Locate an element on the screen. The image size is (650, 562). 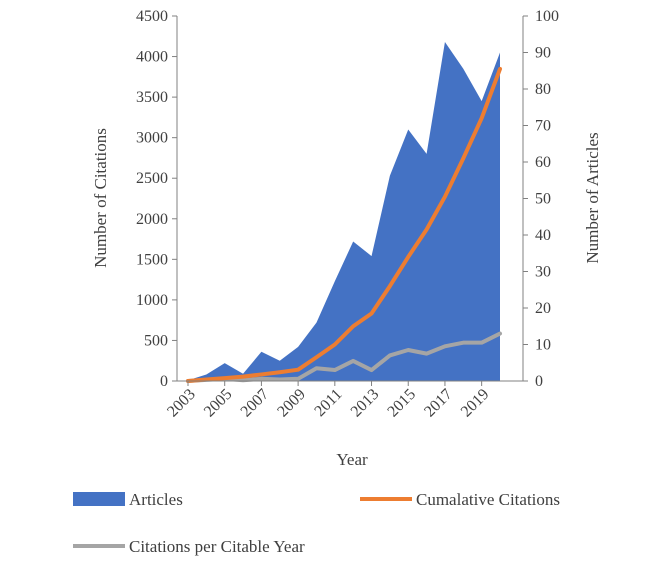
series-line-citations-per-citable-year is located at coordinates (344, 357).